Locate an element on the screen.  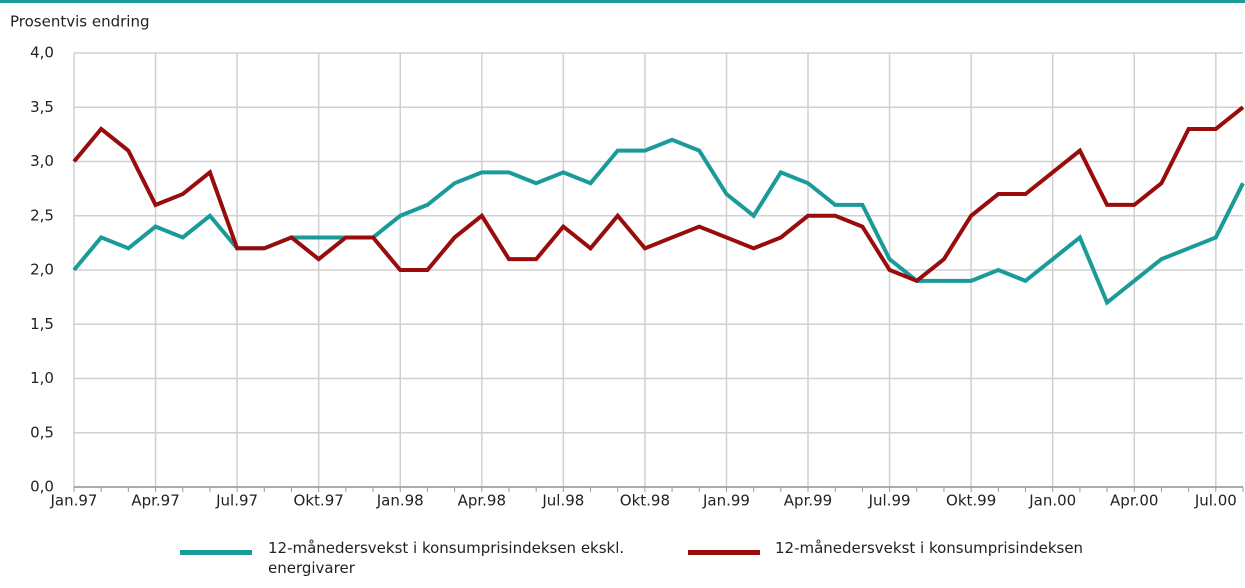
y-tick-label: 0,5 is located at coordinates (42, 432).